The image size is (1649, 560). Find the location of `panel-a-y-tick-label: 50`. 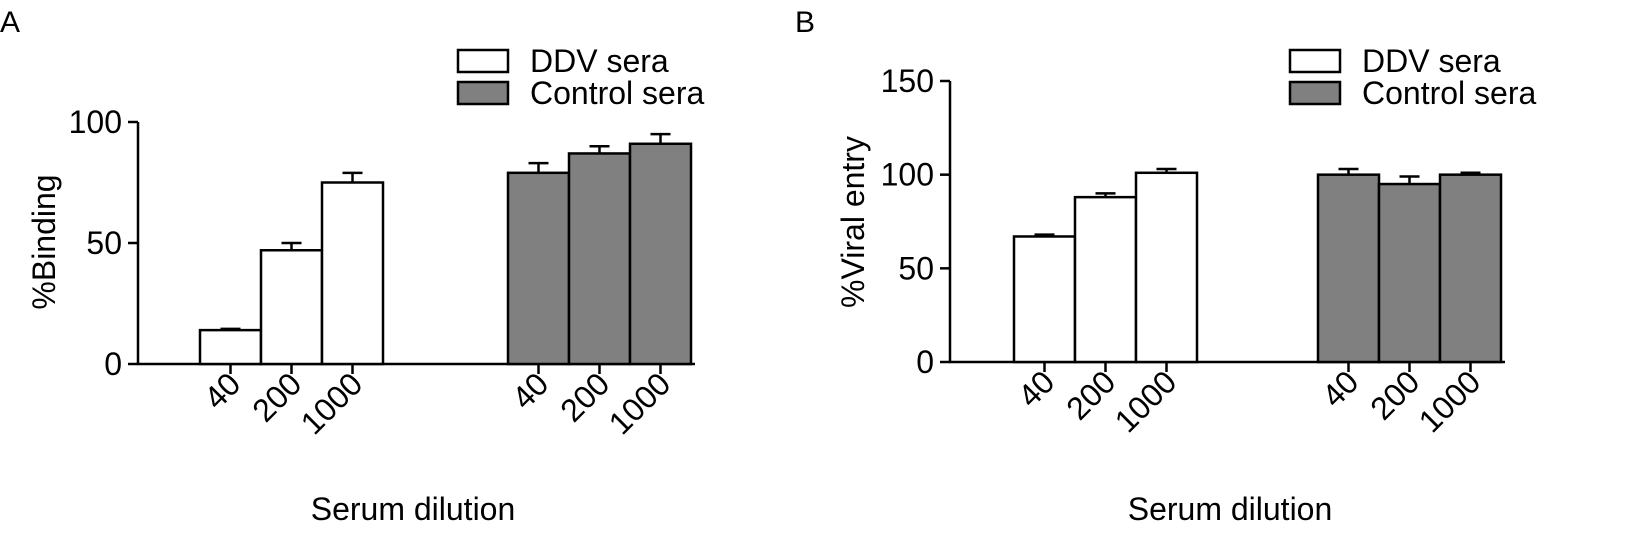

panel-a-y-tick-label: 50 is located at coordinates (104, 243).